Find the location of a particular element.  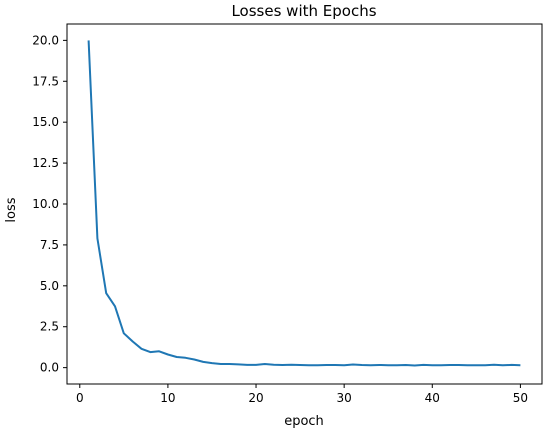

y-tick-label: 2.5 is located at coordinates (49, 327).